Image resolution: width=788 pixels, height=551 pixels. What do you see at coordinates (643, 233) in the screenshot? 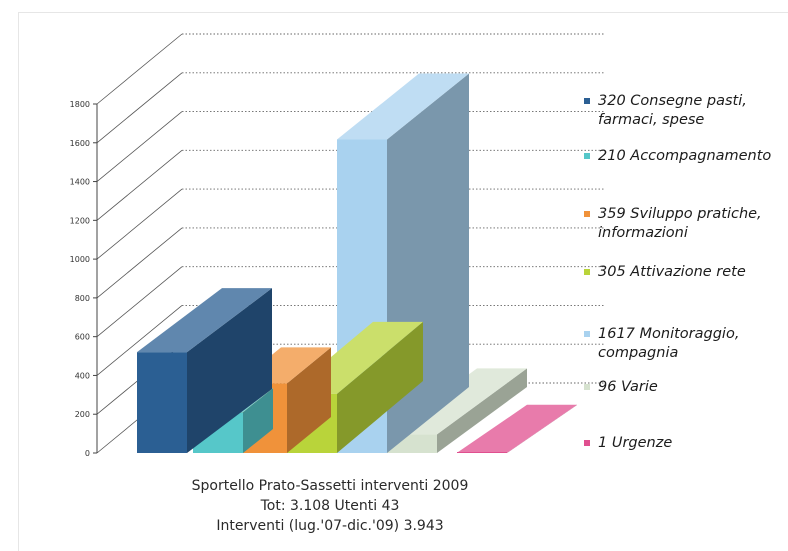
I see `legend-label-line: informazioni` at bounding box center [643, 233].